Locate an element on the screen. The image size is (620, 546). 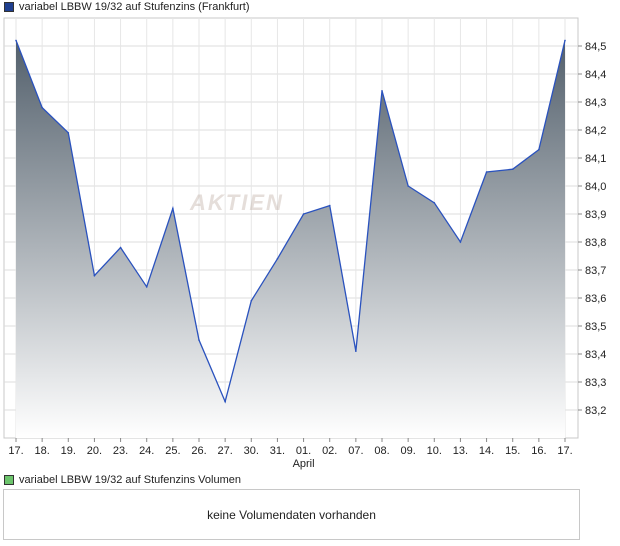
y-tick-label: 84,4 is located at coordinates (595, 75).